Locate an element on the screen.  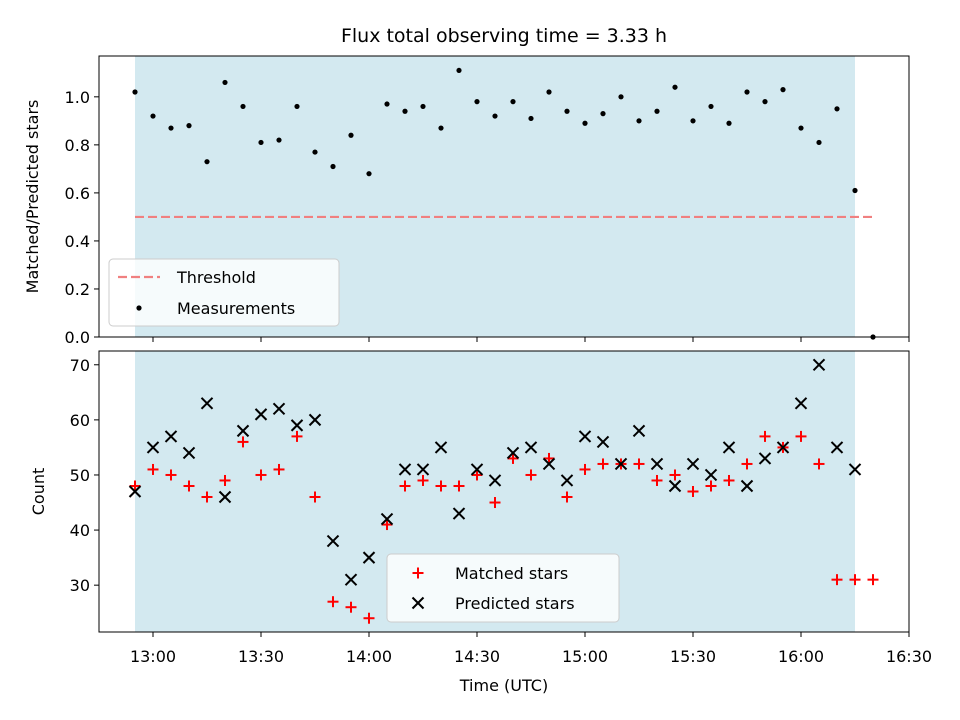
legend-cross-marker is located at coordinates (418, 603).